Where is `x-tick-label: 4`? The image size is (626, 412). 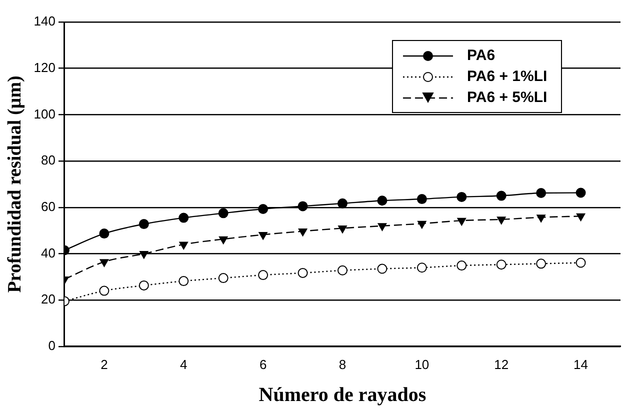
x-tick-label: 4 is located at coordinates (184, 364).